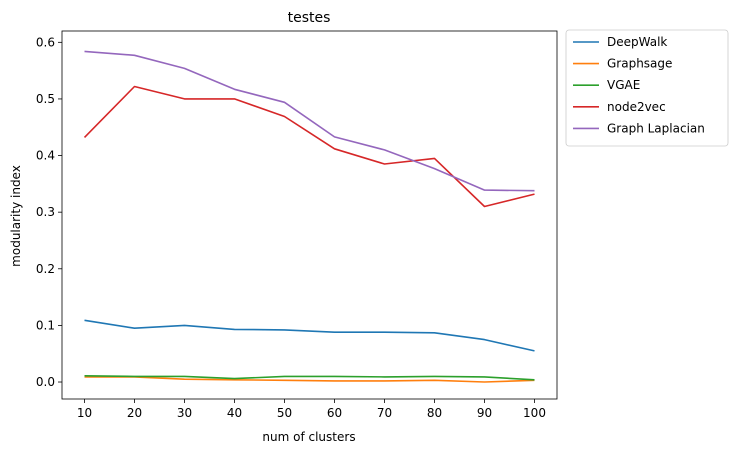 Image resolution: width=741 pixels, height=453 pixels. I want to click on series-line-deepwalk, so click(309, 335).